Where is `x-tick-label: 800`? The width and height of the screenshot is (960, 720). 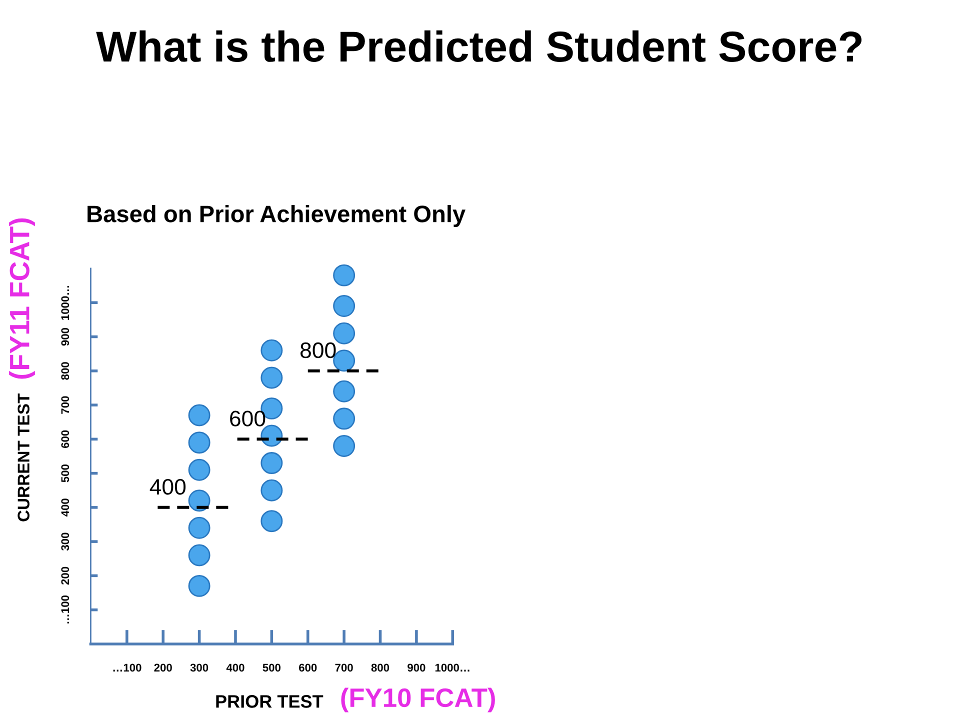
x-tick-label: 800 is located at coordinates (380, 668).